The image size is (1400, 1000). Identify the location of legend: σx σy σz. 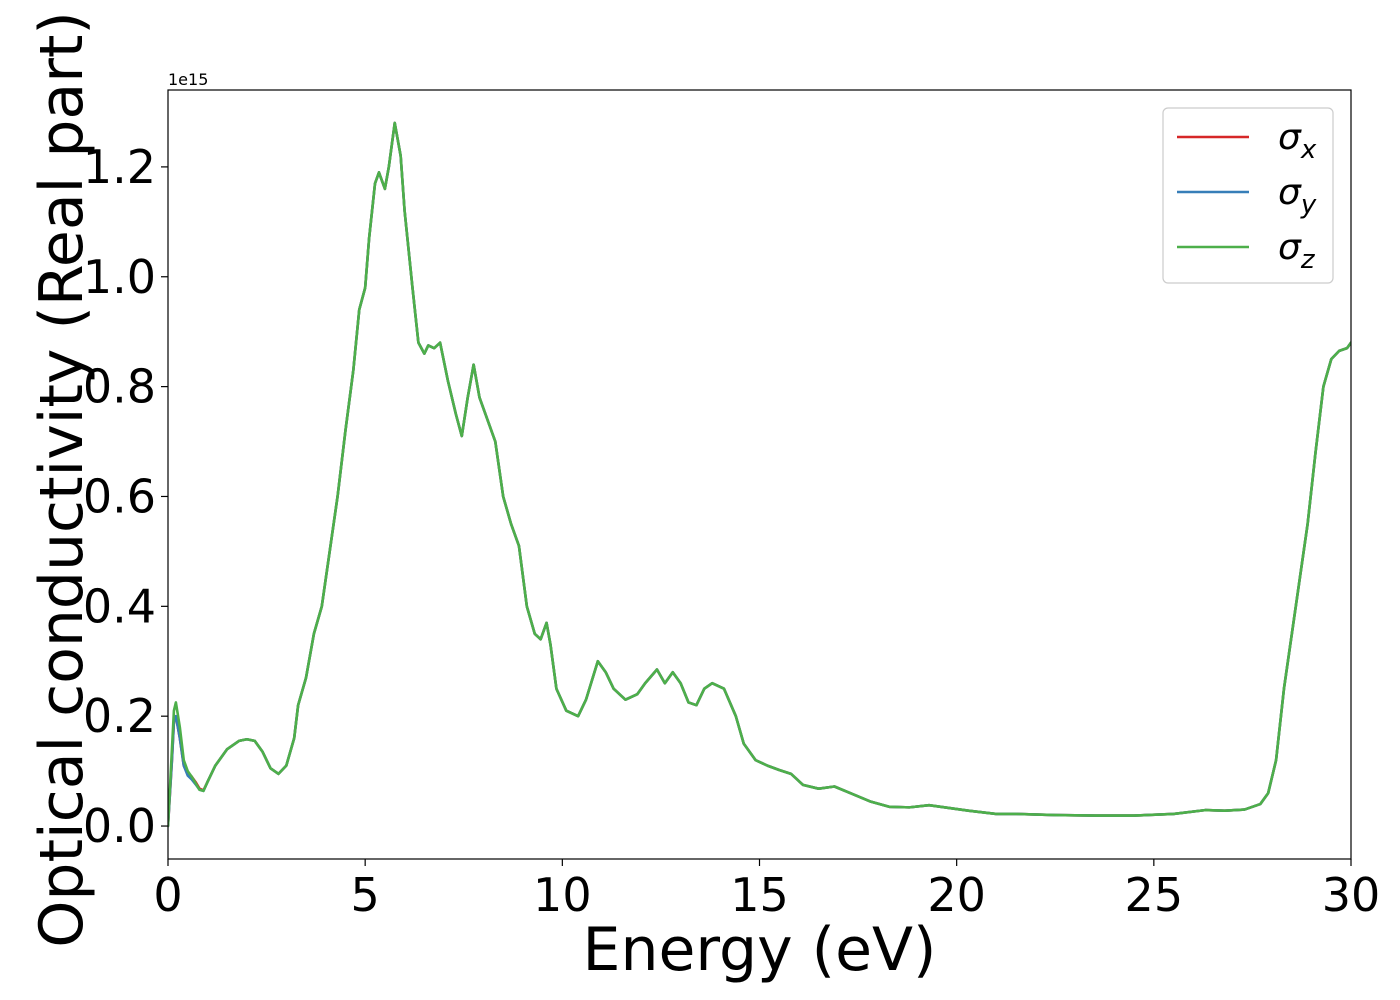
(1248, 195).